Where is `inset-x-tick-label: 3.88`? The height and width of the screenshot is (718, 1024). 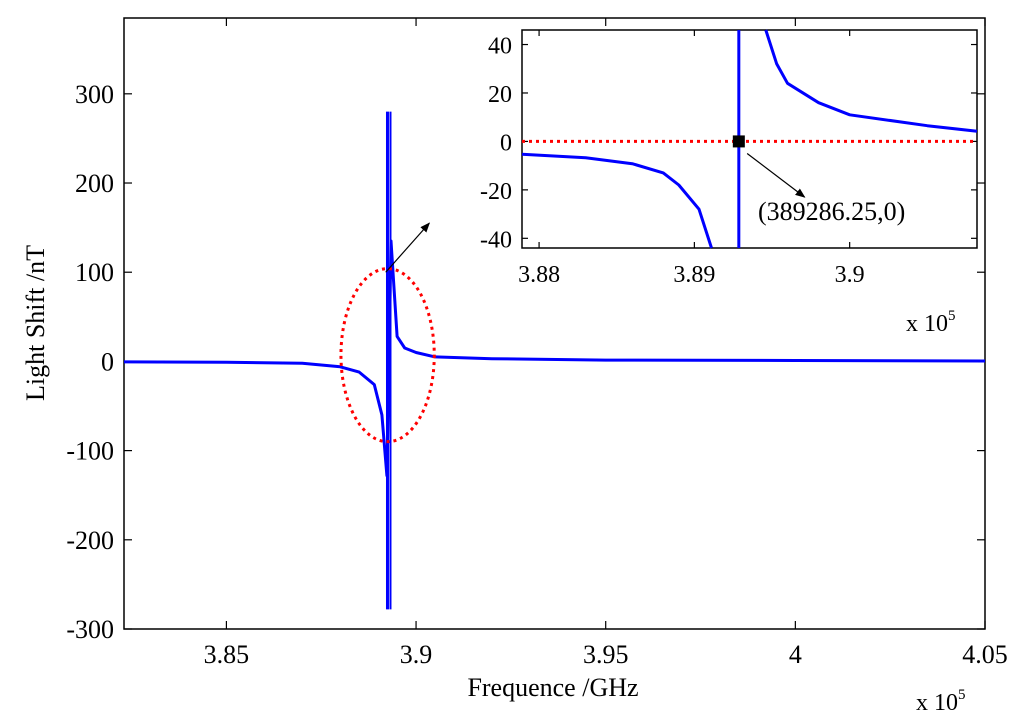 inset-x-tick-label: 3.88 is located at coordinates (539, 275).